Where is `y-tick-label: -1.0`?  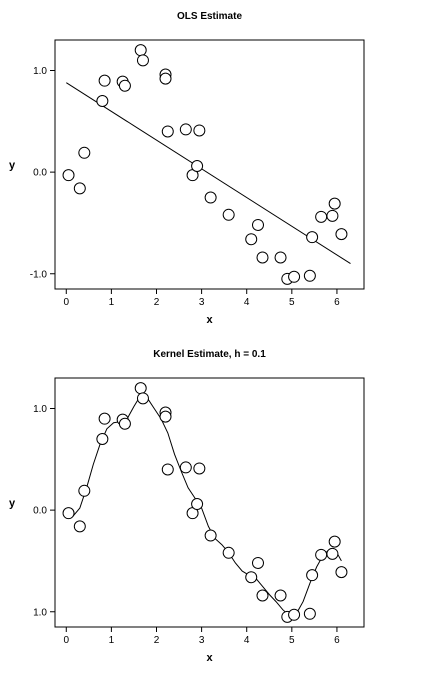
y-tick-label: -1.0 is located at coordinates (39, 274).